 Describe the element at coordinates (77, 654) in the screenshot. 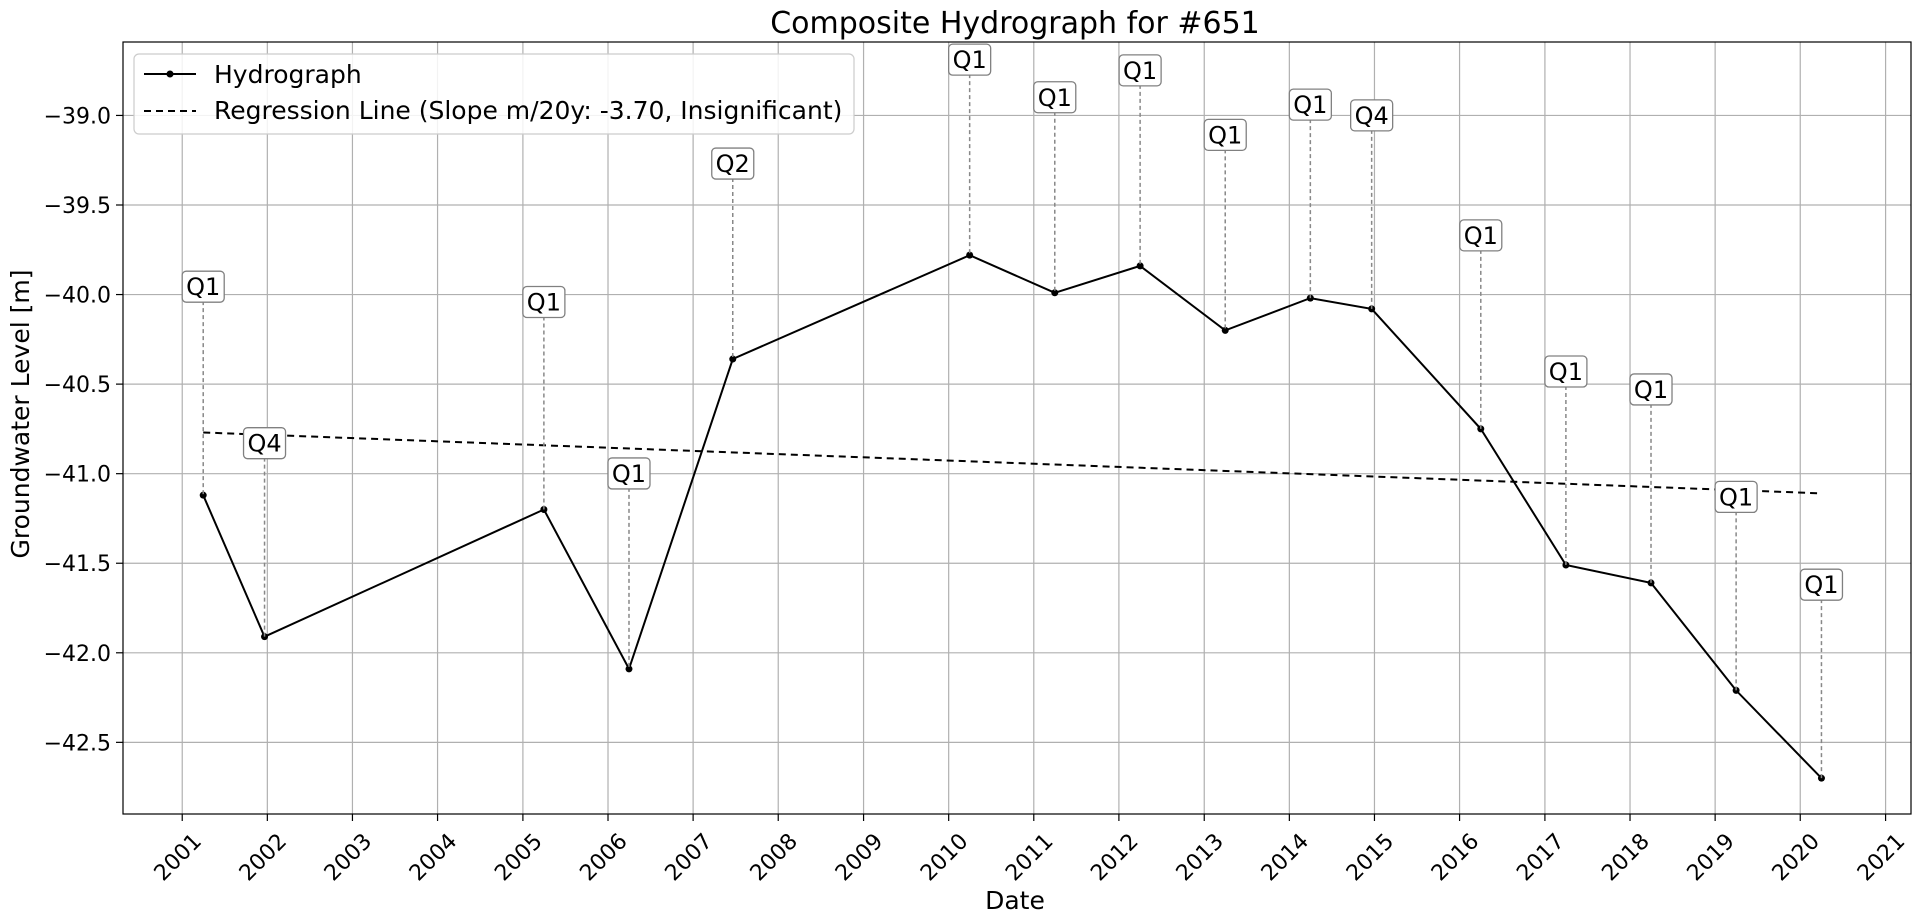

I see `y-tick-label: −42.0` at that location.